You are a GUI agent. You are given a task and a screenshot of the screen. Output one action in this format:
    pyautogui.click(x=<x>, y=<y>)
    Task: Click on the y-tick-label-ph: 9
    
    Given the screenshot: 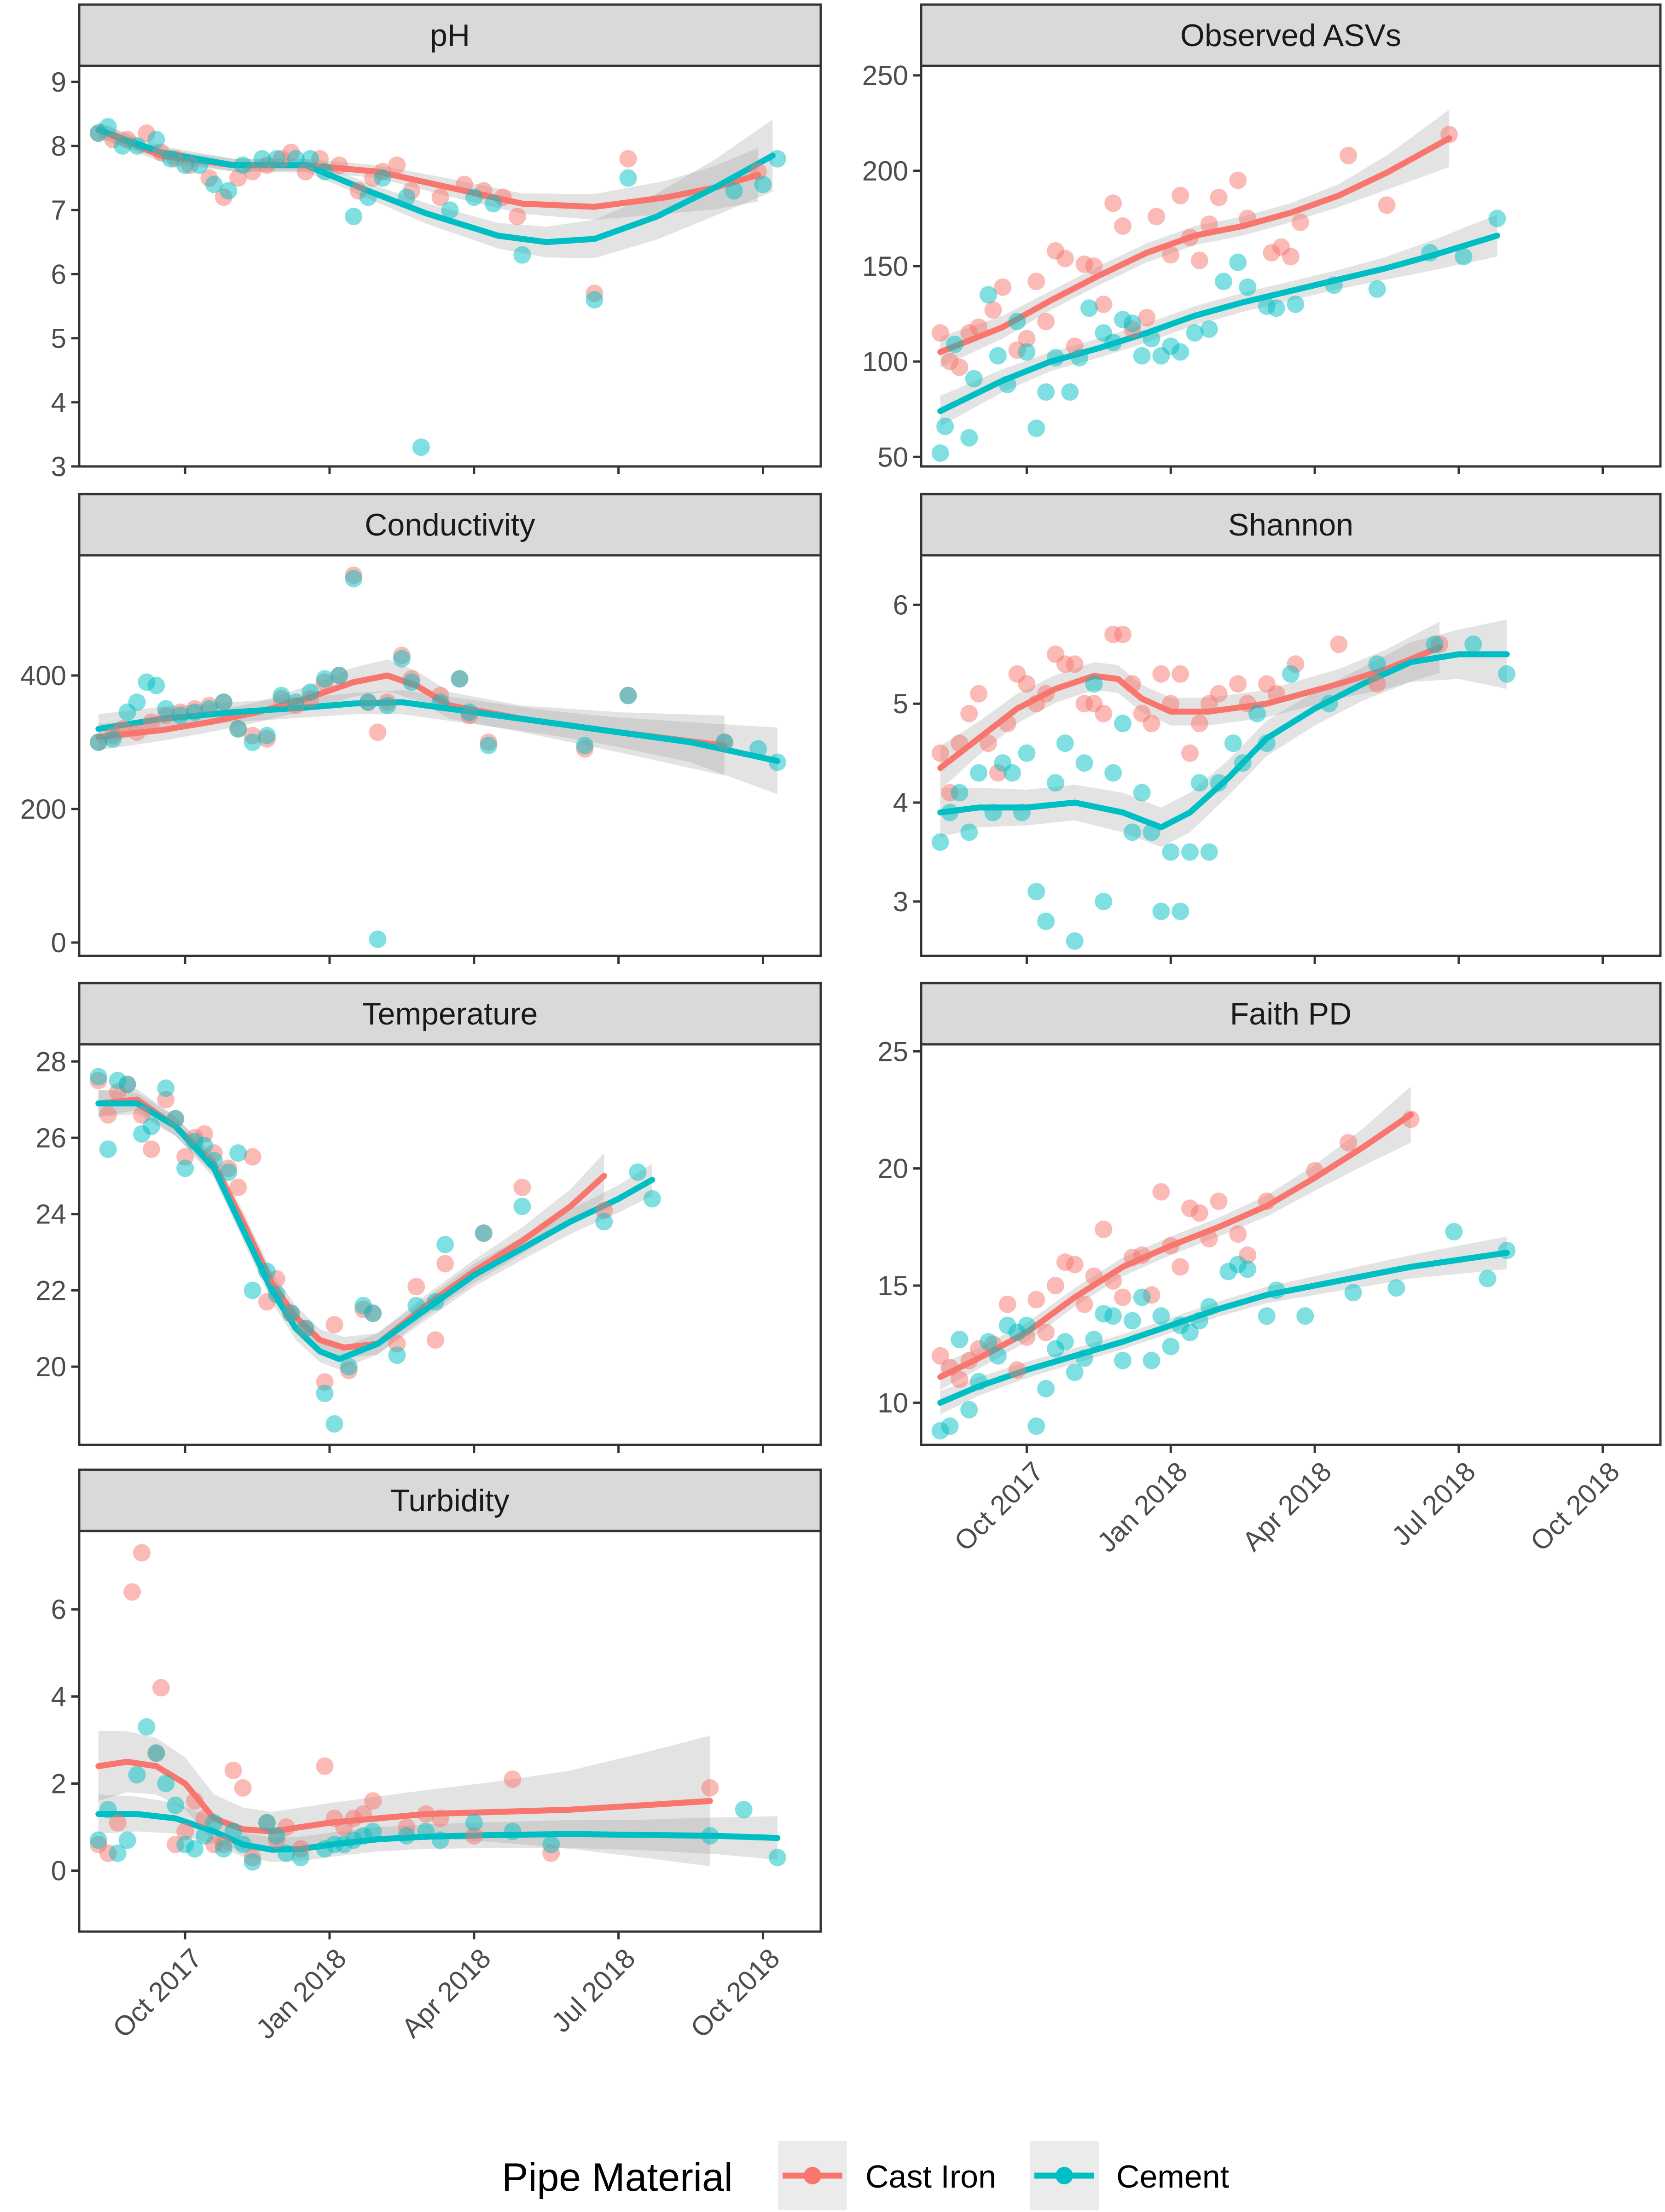 What is the action you would take?
    pyautogui.click(x=58, y=83)
    